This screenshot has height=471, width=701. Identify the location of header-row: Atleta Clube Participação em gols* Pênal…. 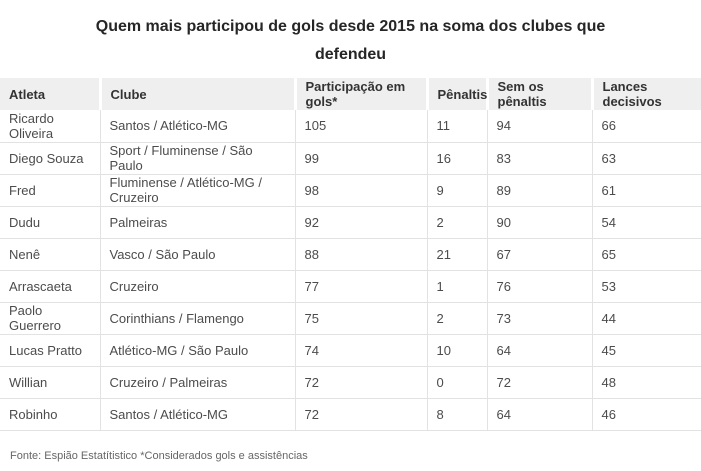
(350, 94).